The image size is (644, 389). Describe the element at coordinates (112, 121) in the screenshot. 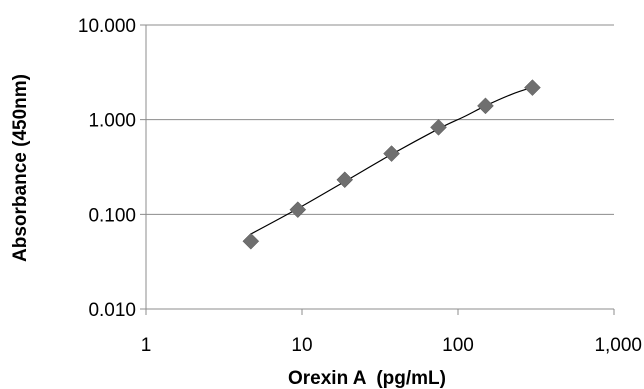

I see `y-tick-label: 1.000` at that location.